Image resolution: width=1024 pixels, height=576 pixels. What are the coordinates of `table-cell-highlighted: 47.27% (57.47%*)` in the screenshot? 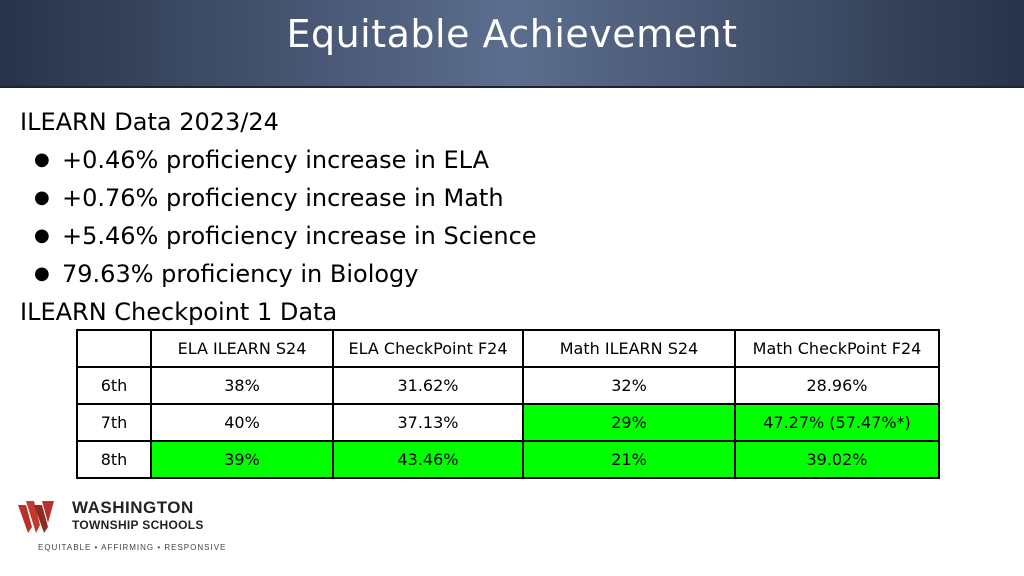 It's located at (837, 422).